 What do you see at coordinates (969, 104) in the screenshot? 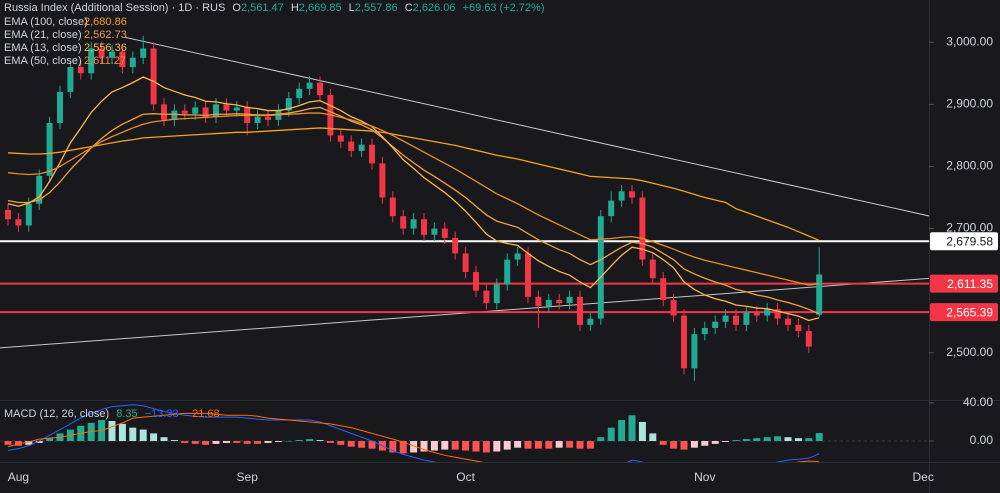
I see `y-tick-label: 2,900.00` at bounding box center [969, 104].